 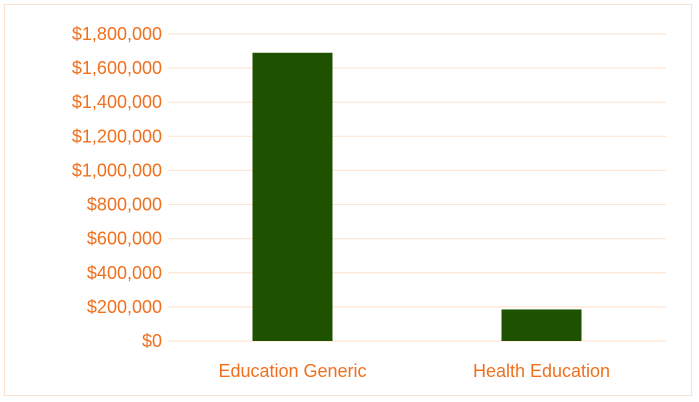 What do you see at coordinates (152, 341) in the screenshot?
I see `y-tick-label: $0` at bounding box center [152, 341].